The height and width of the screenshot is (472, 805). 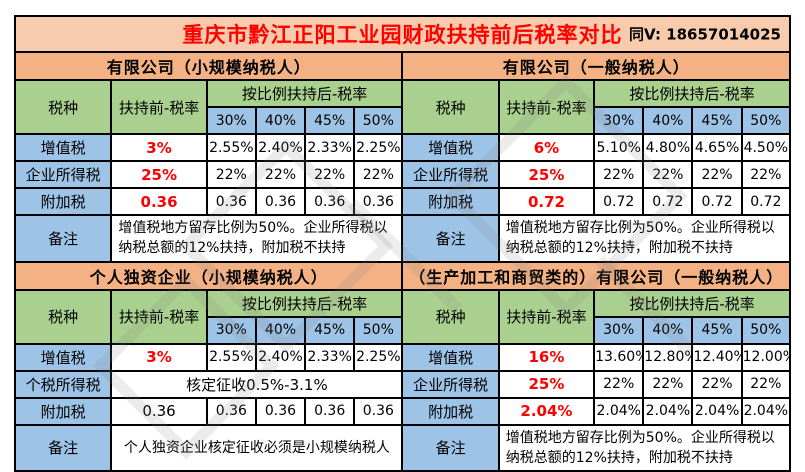 I want to click on section-title: （生产加工和商贸类的）有限公司（一般纳税人）, so click(x=596, y=275).